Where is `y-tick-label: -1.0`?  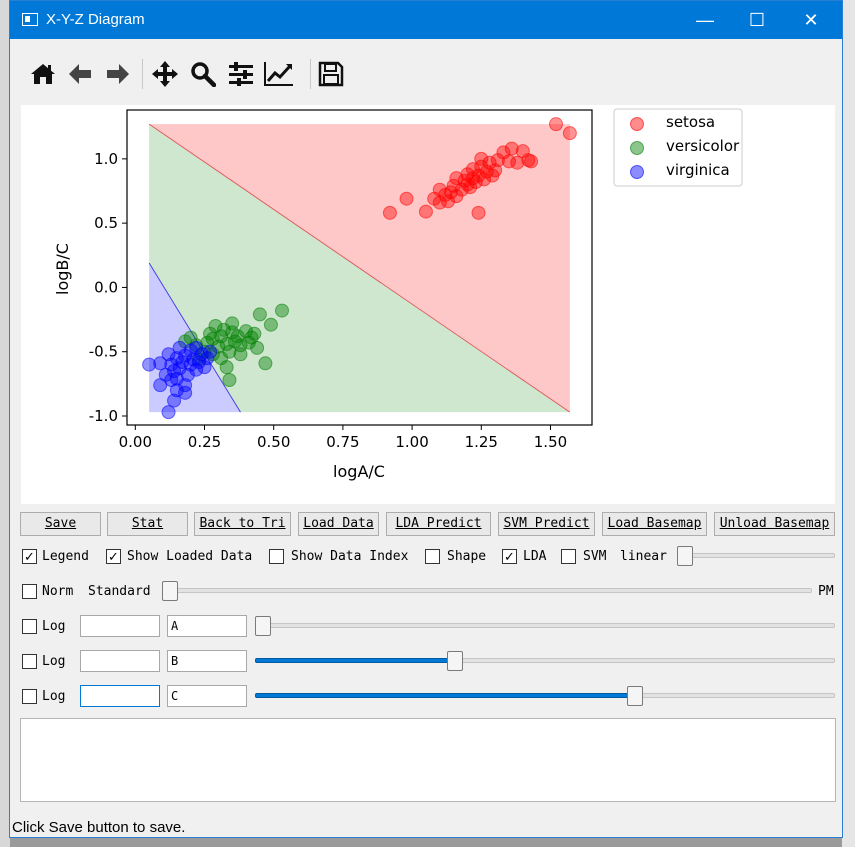 y-tick-label: -1.0 is located at coordinates (103, 416).